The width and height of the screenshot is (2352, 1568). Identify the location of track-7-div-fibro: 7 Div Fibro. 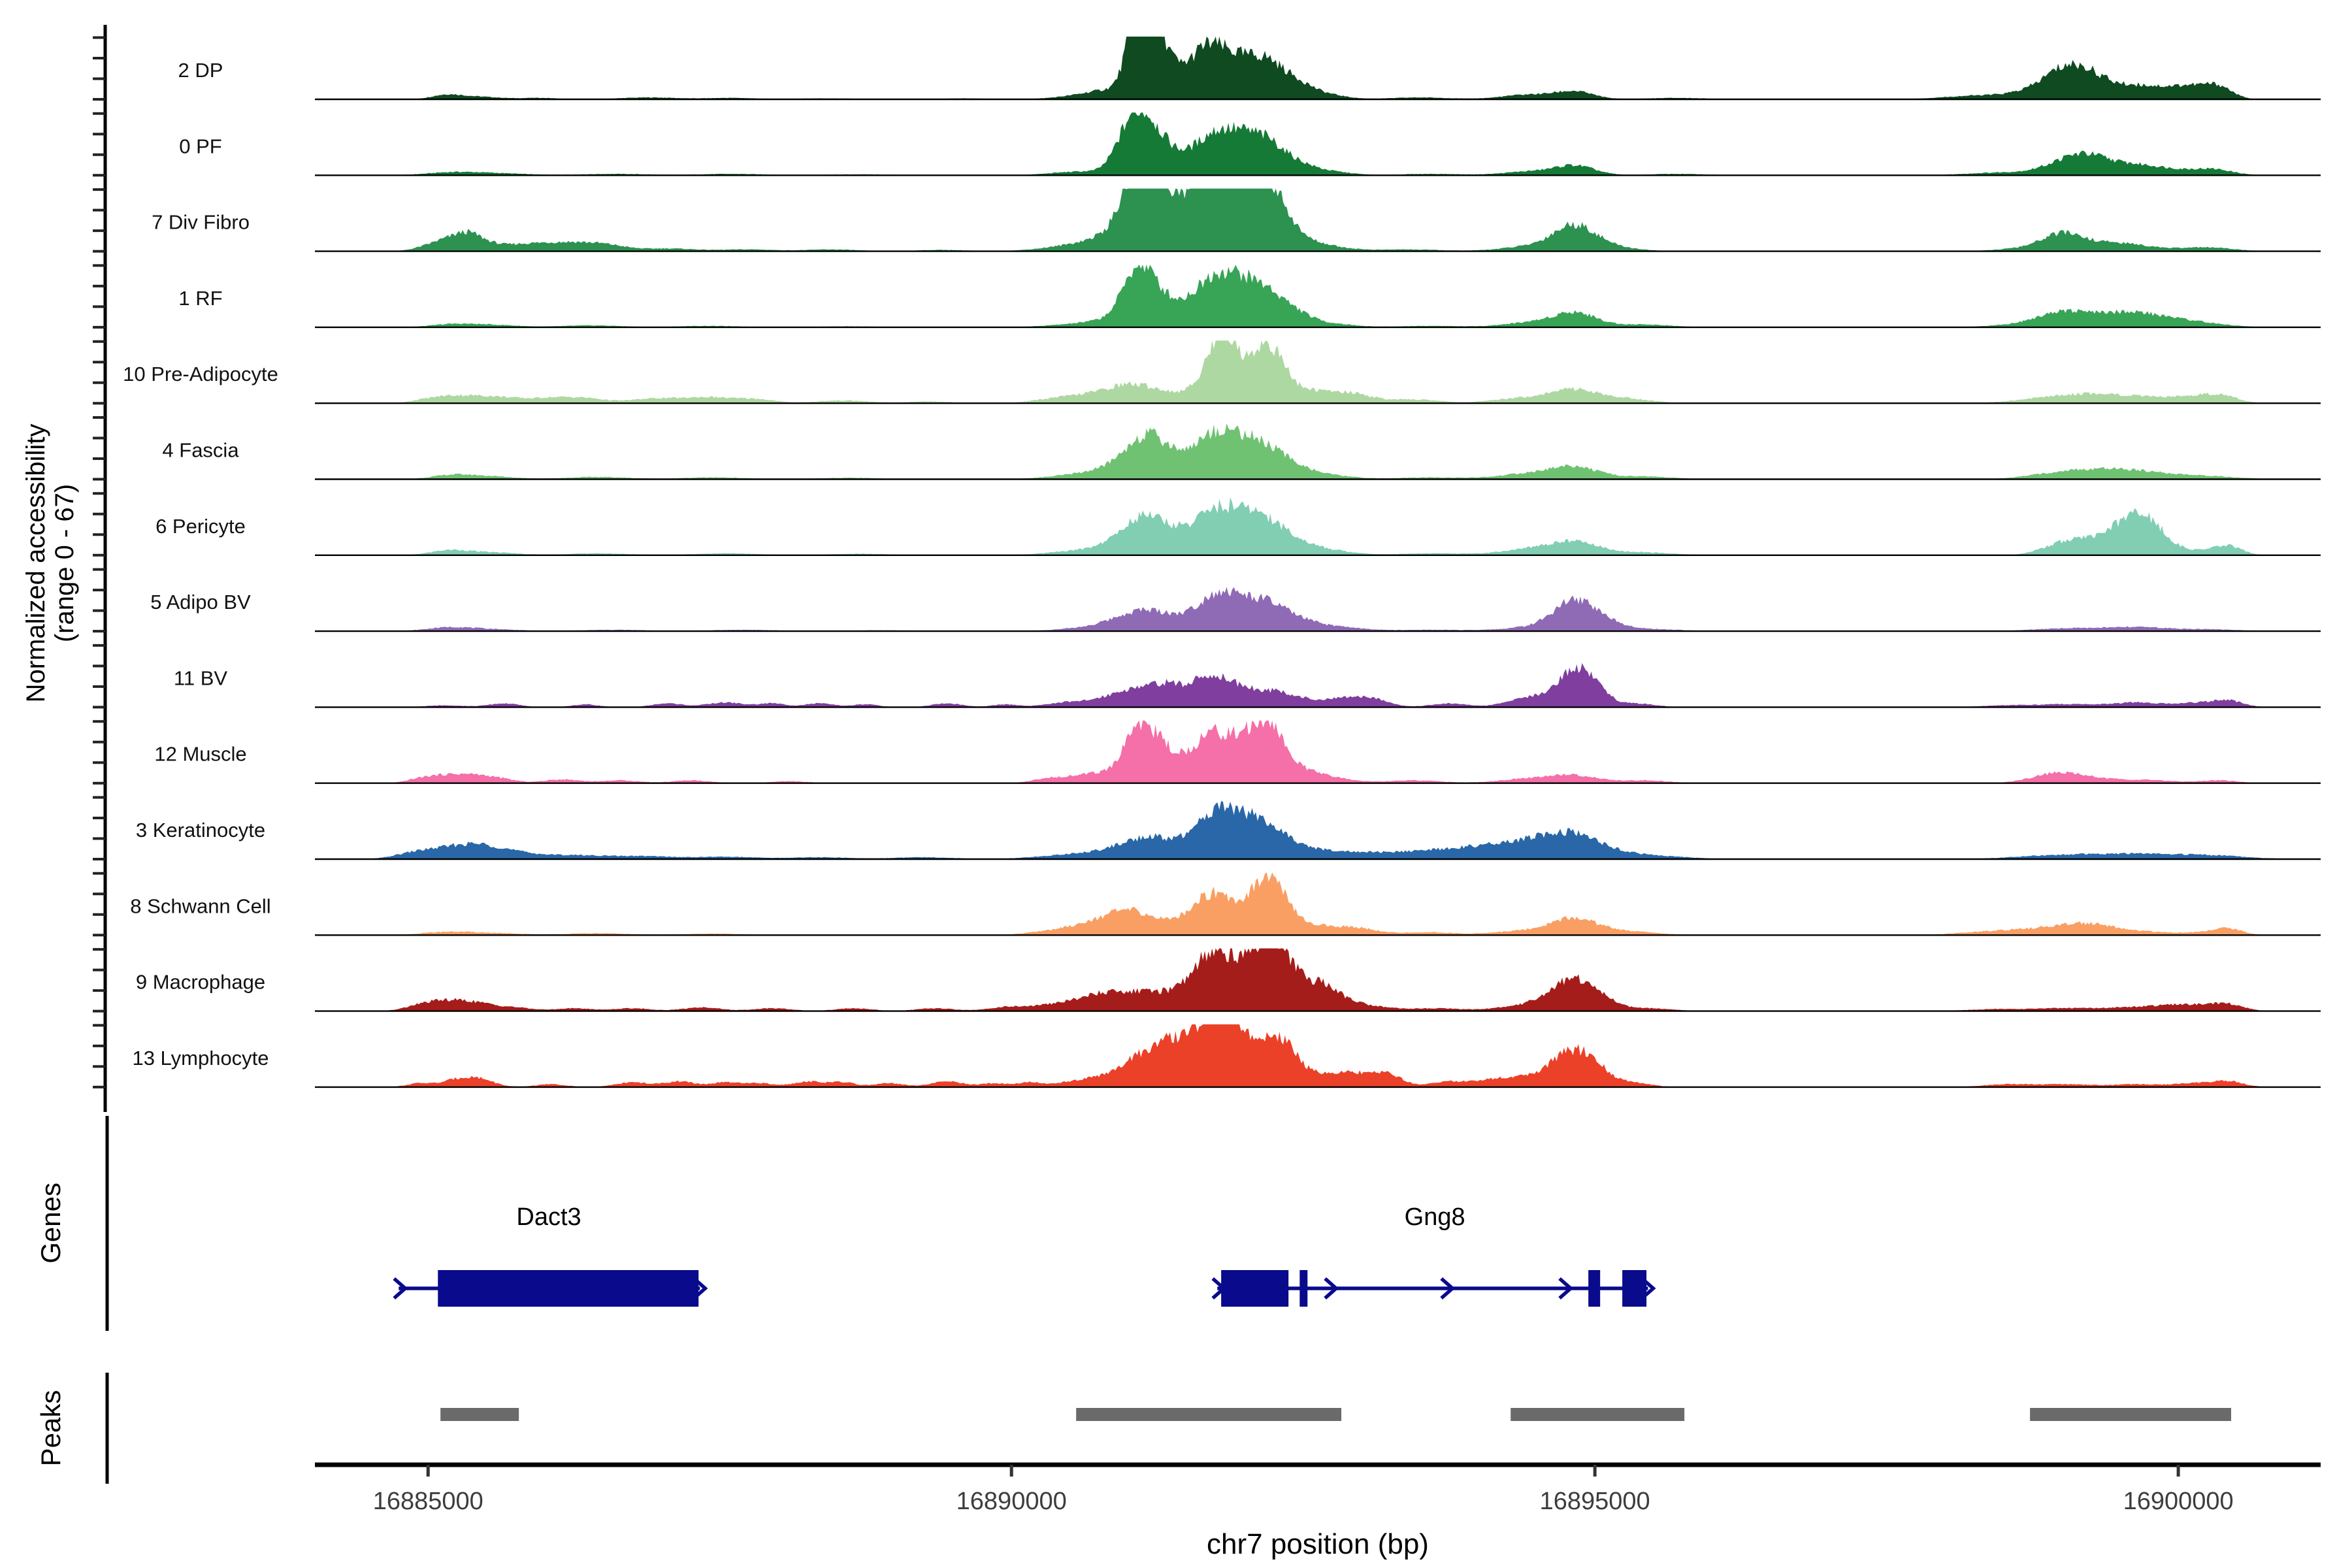
(1236, 220).